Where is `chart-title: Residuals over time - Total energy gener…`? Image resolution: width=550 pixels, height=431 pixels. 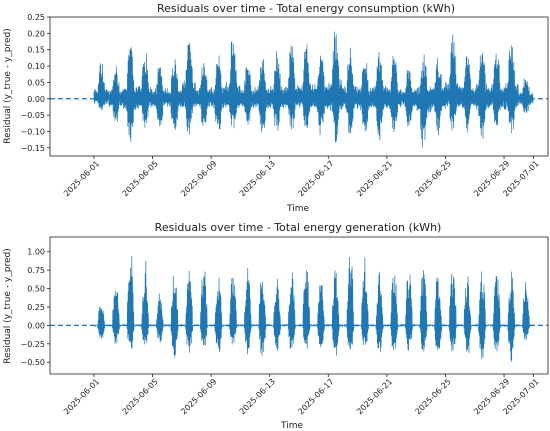 chart-title: Residuals over time - Total energy gener… is located at coordinates (298, 227).